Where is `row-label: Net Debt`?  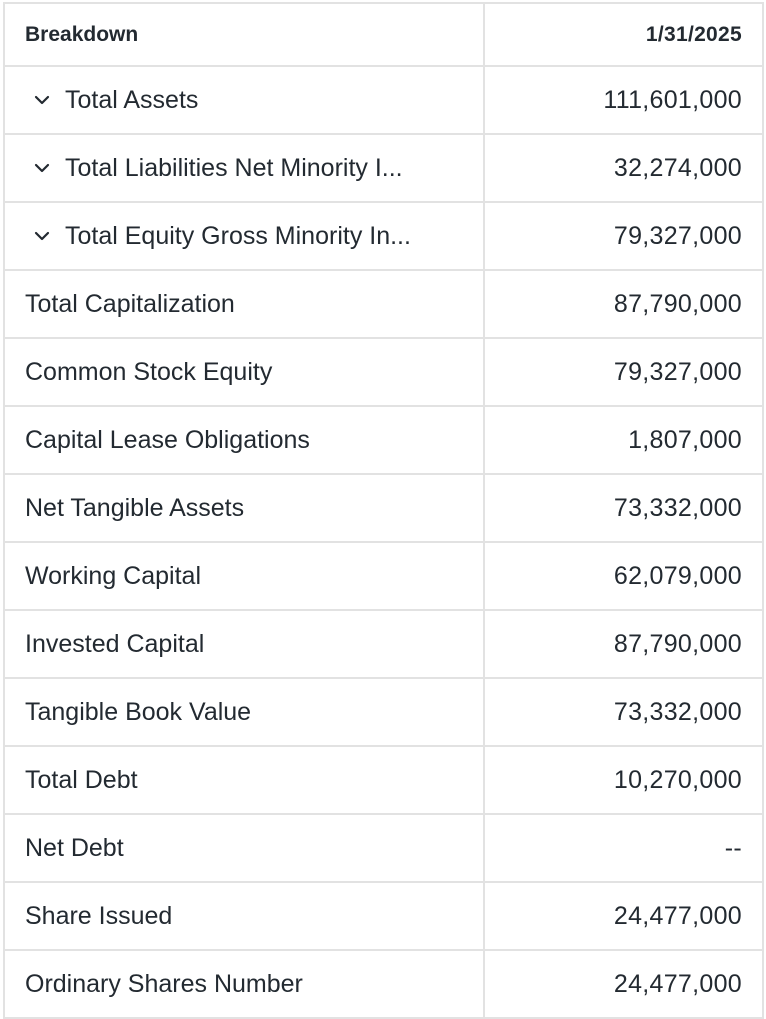
row-label: Net Debt is located at coordinates (245, 848).